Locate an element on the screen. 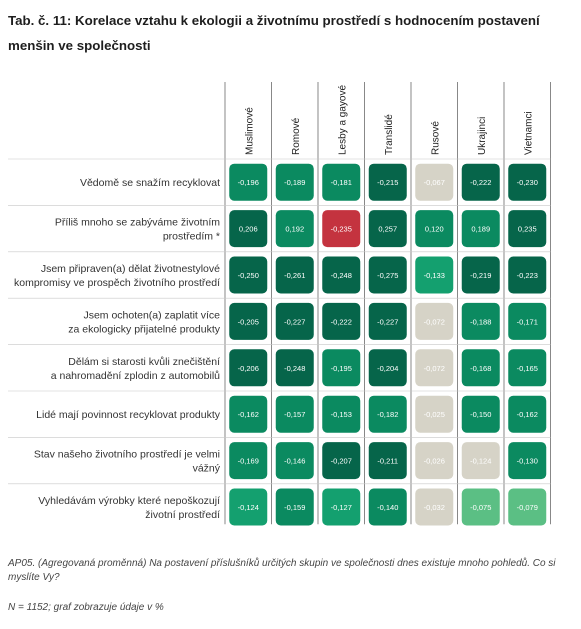 The image size is (581, 629). cell-value-label: -0,157 is located at coordinates (294, 414).